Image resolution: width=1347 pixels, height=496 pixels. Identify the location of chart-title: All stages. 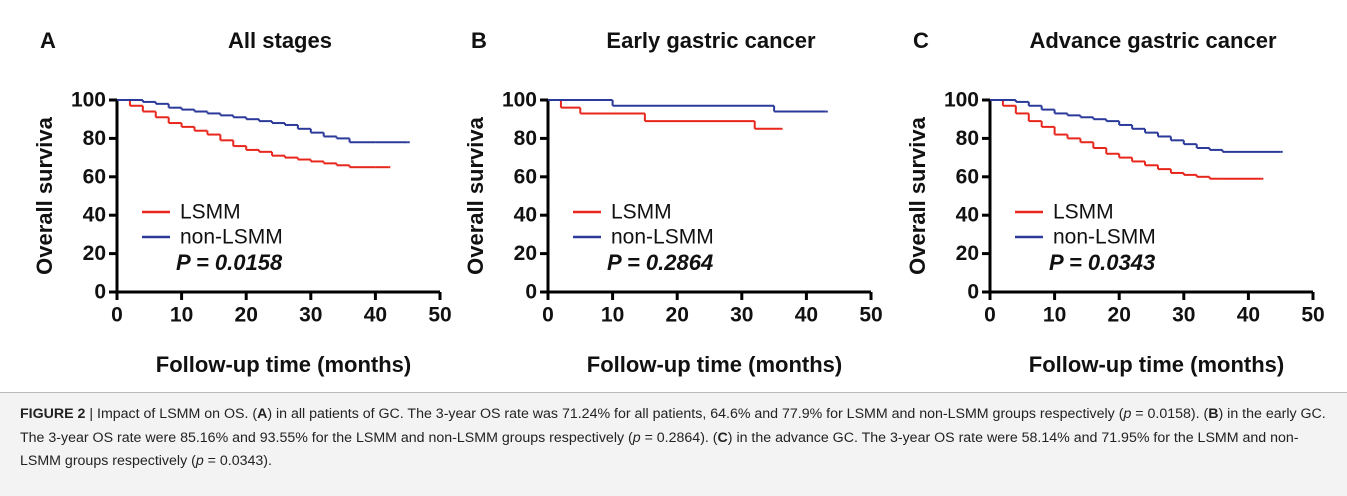
(280, 40).